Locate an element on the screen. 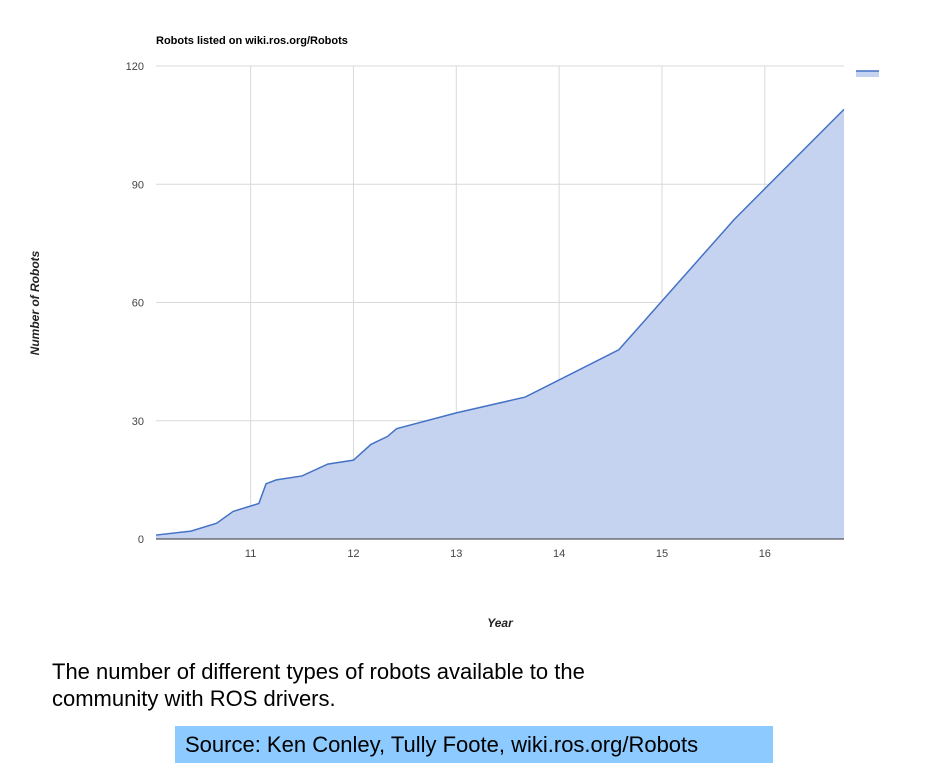 This screenshot has width=931, height=768. chart-title: Robots listed on wiki.ros.org/Robots is located at coordinates (252, 41).